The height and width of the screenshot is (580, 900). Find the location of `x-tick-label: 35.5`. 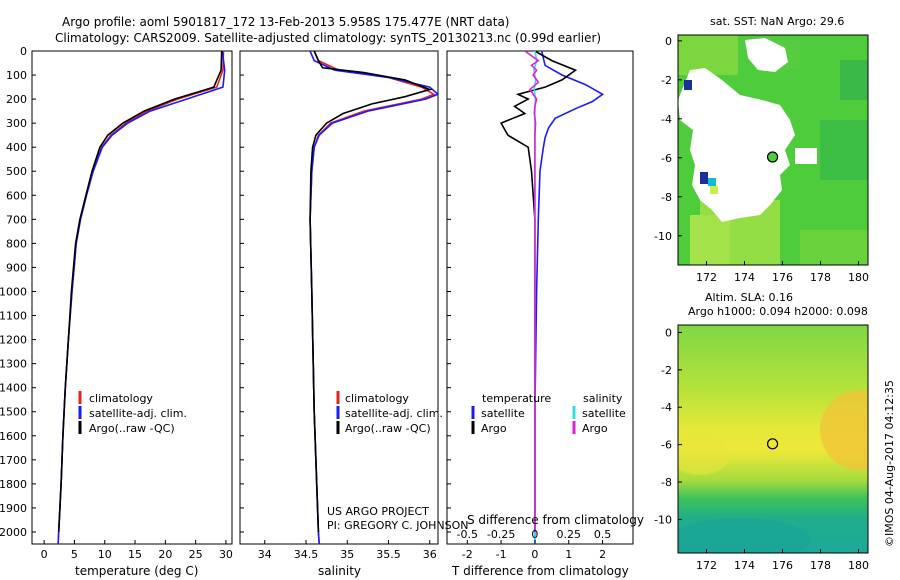

x-tick-label: 35.5 is located at coordinates (388, 554).